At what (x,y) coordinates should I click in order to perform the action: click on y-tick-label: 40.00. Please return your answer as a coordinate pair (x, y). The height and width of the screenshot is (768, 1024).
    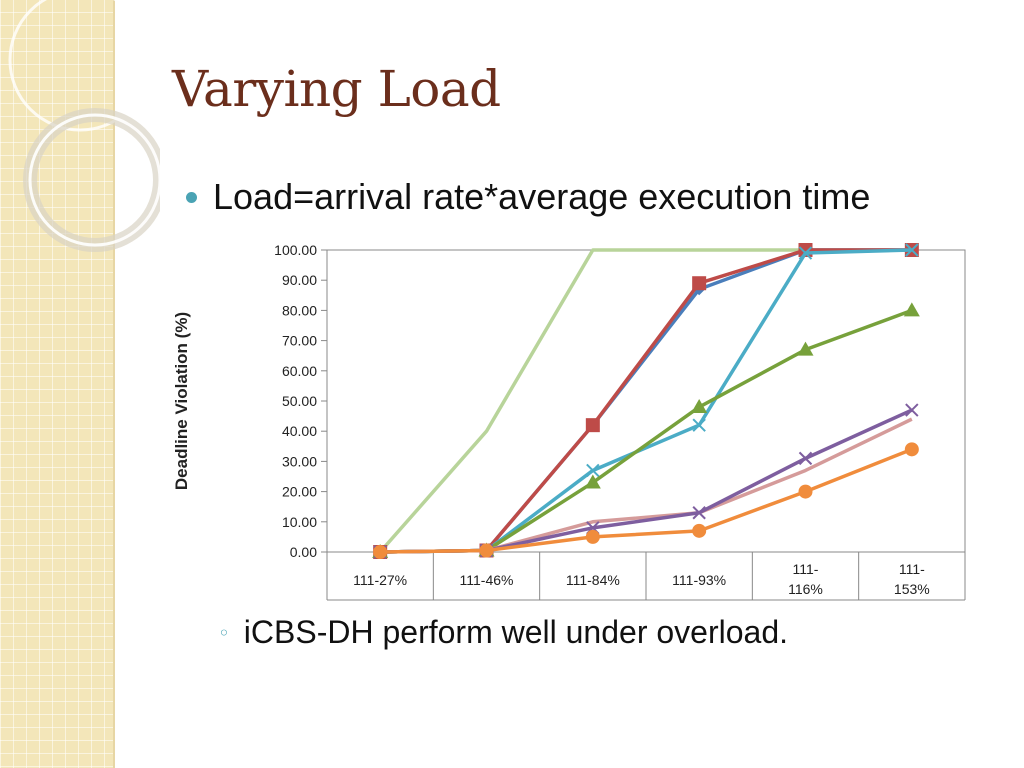
    Looking at the image, I should click on (299, 431).